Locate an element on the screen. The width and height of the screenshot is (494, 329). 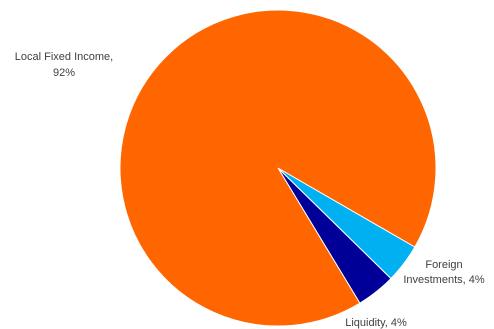
data-label-liquidity: Liquidity, 4% is located at coordinates (376, 323).